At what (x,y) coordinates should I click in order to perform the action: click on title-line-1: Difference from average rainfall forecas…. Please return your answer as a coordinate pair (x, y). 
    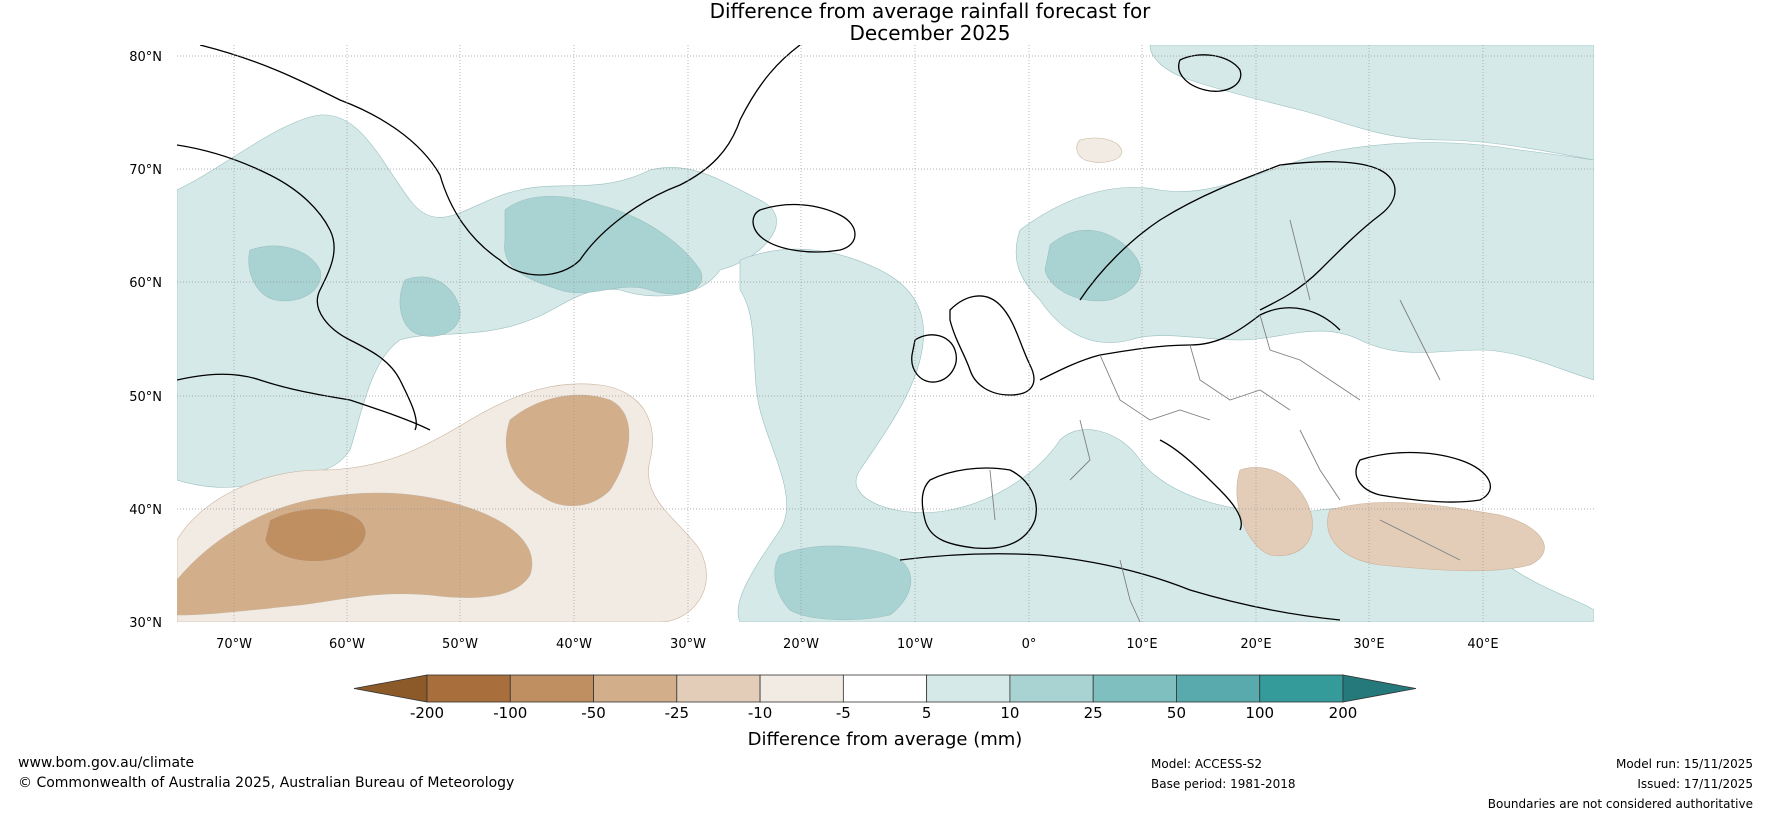
    Looking at the image, I should click on (930, 11).